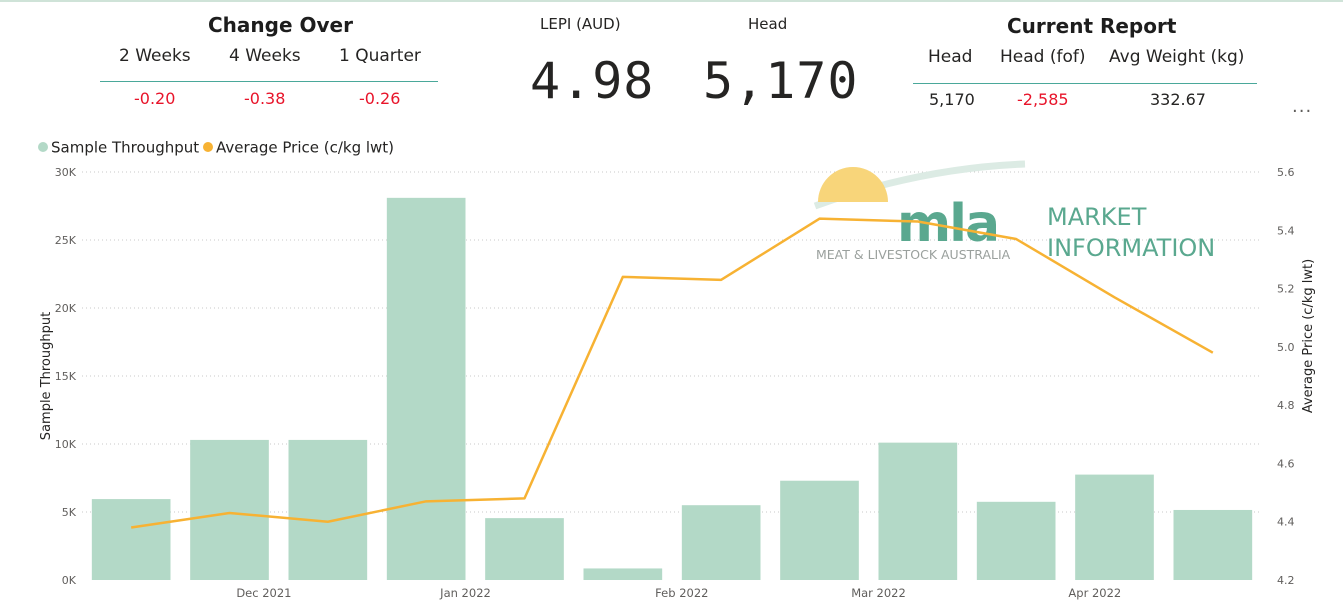  What do you see at coordinates (69, 580) in the screenshot?
I see `y-tick-label: 0K` at bounding box center [69, 580].